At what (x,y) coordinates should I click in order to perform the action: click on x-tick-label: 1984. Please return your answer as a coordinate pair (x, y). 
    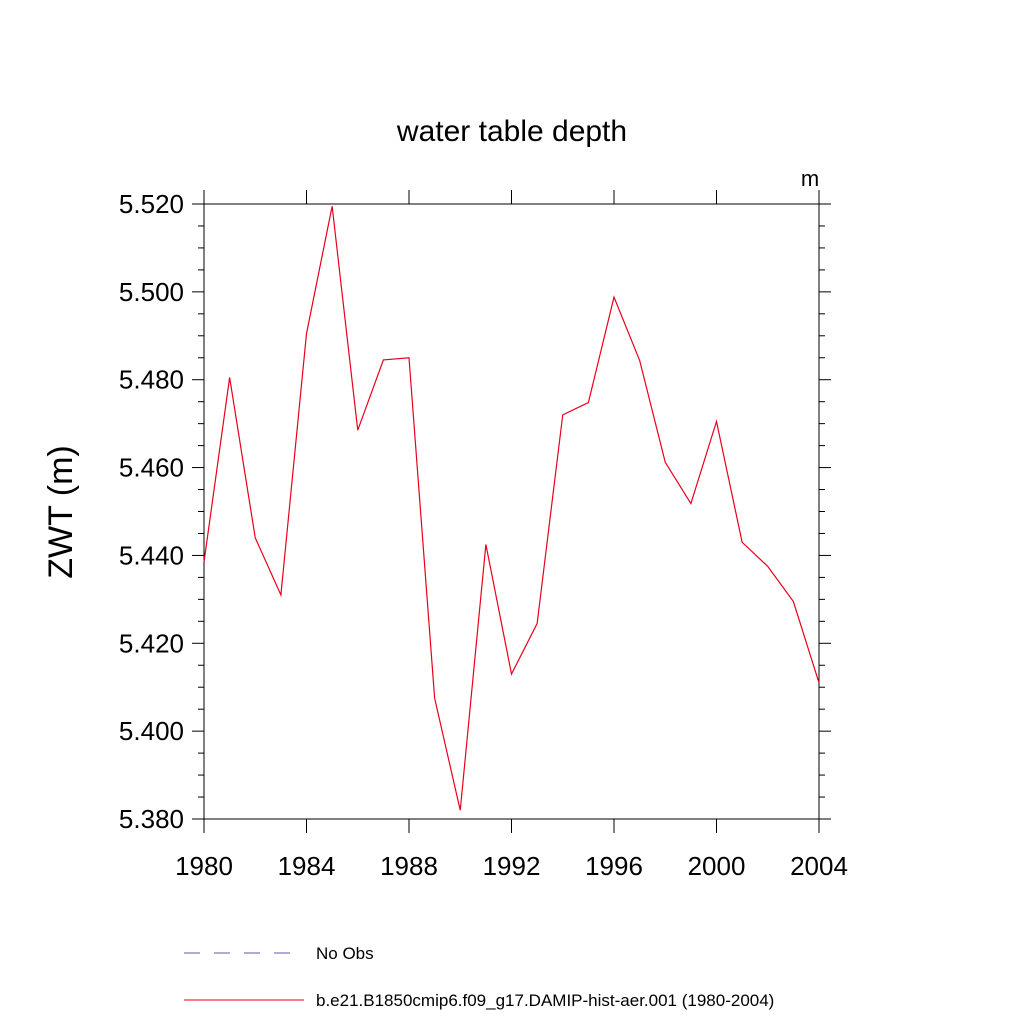
    Looking at the image, I should click on (307, 866).